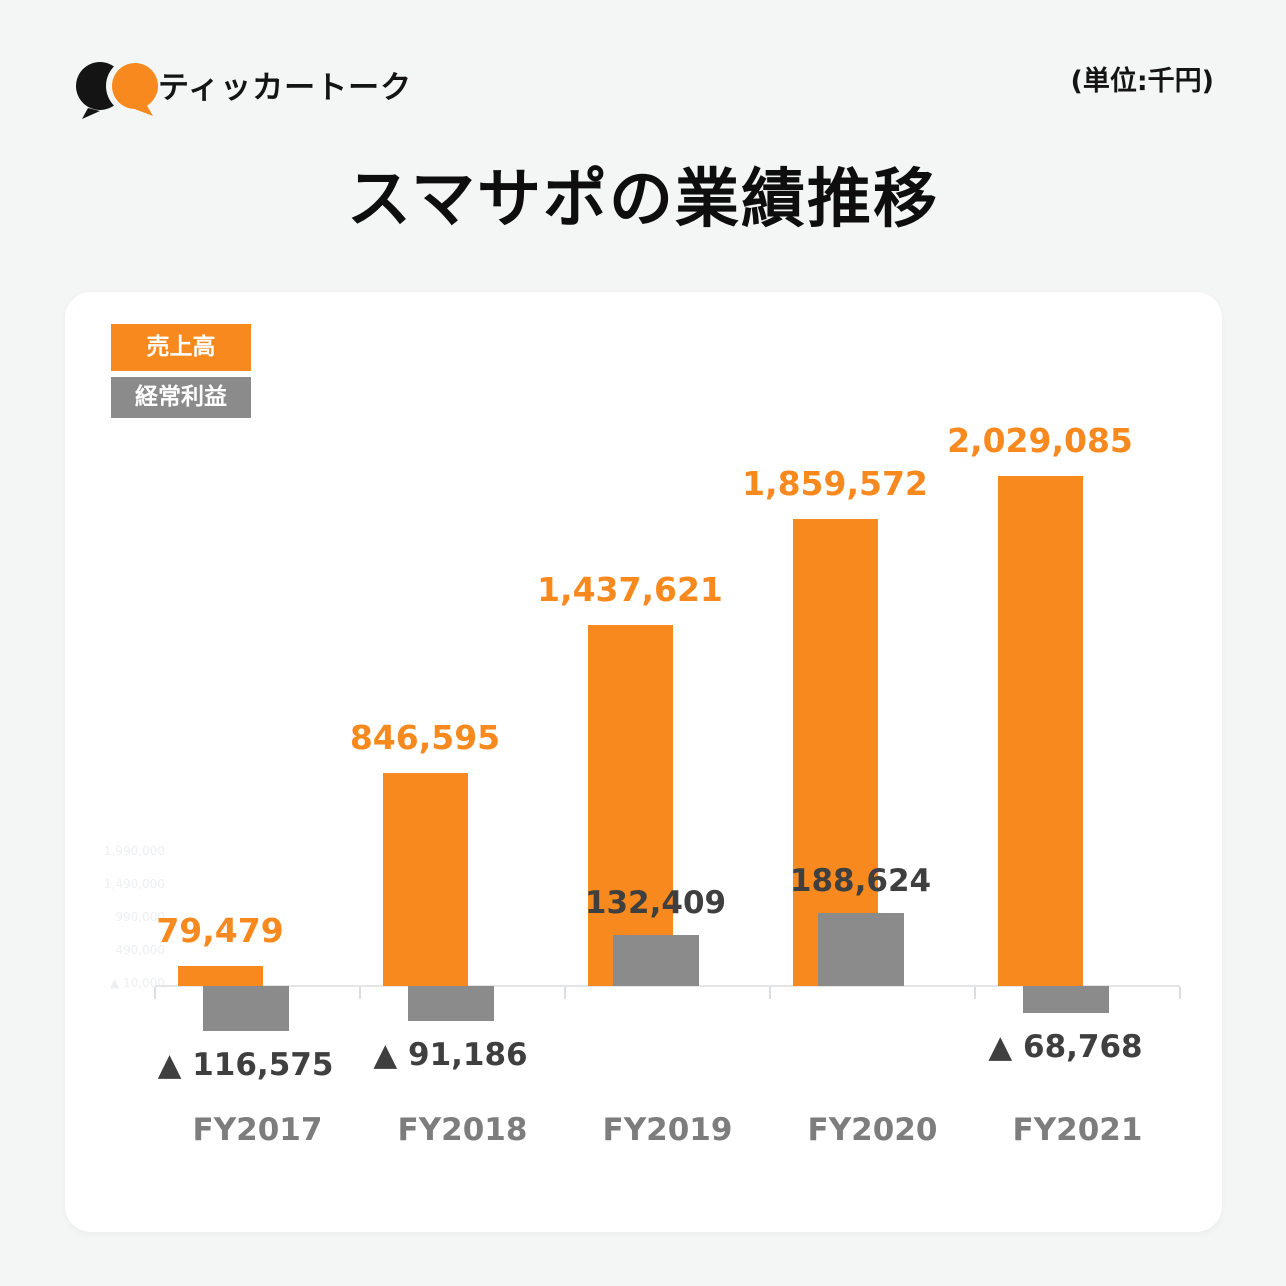 The height and width of the screenshot is (1286, 1286). I want to click on page-title: スマサポの業績推移, so click(643, 200).